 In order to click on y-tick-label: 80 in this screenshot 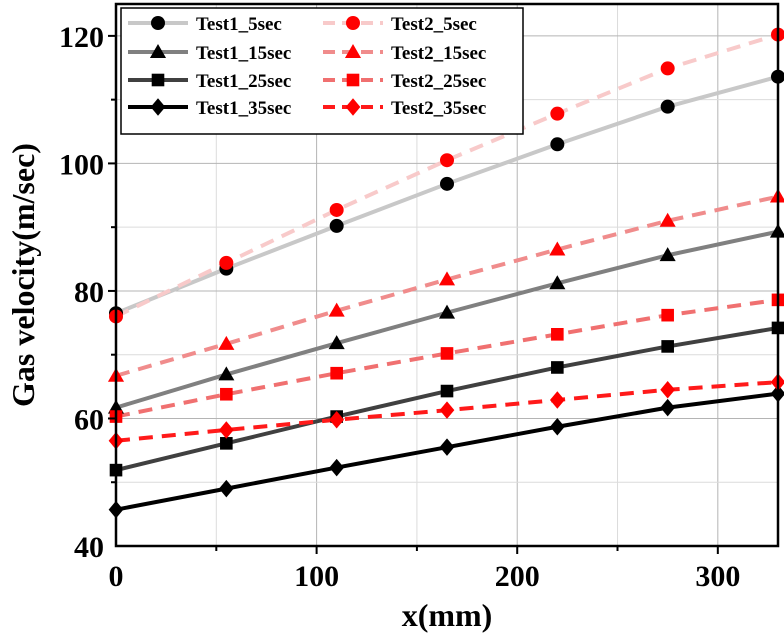, I will do `click(89, 292)`.